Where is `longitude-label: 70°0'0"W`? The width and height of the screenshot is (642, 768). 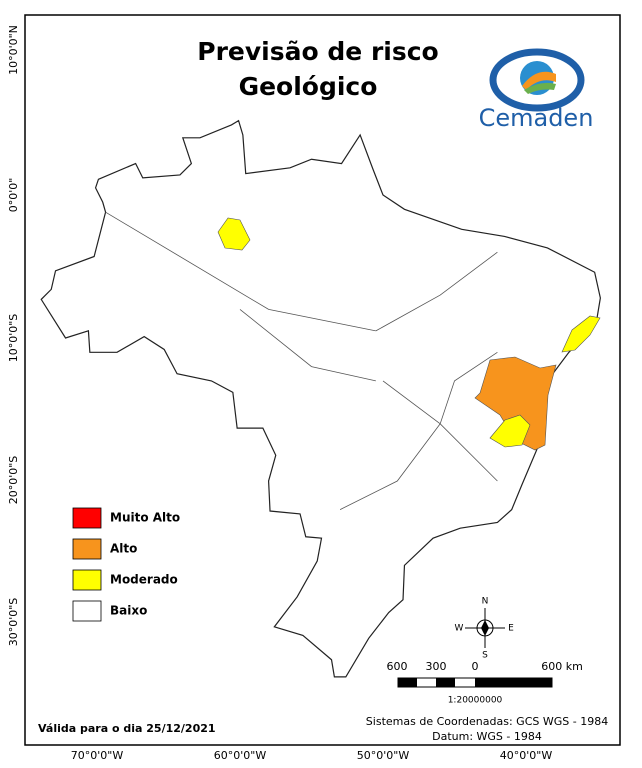
longitude-label: 70°0'0"W is located at coordinates (97, 755).